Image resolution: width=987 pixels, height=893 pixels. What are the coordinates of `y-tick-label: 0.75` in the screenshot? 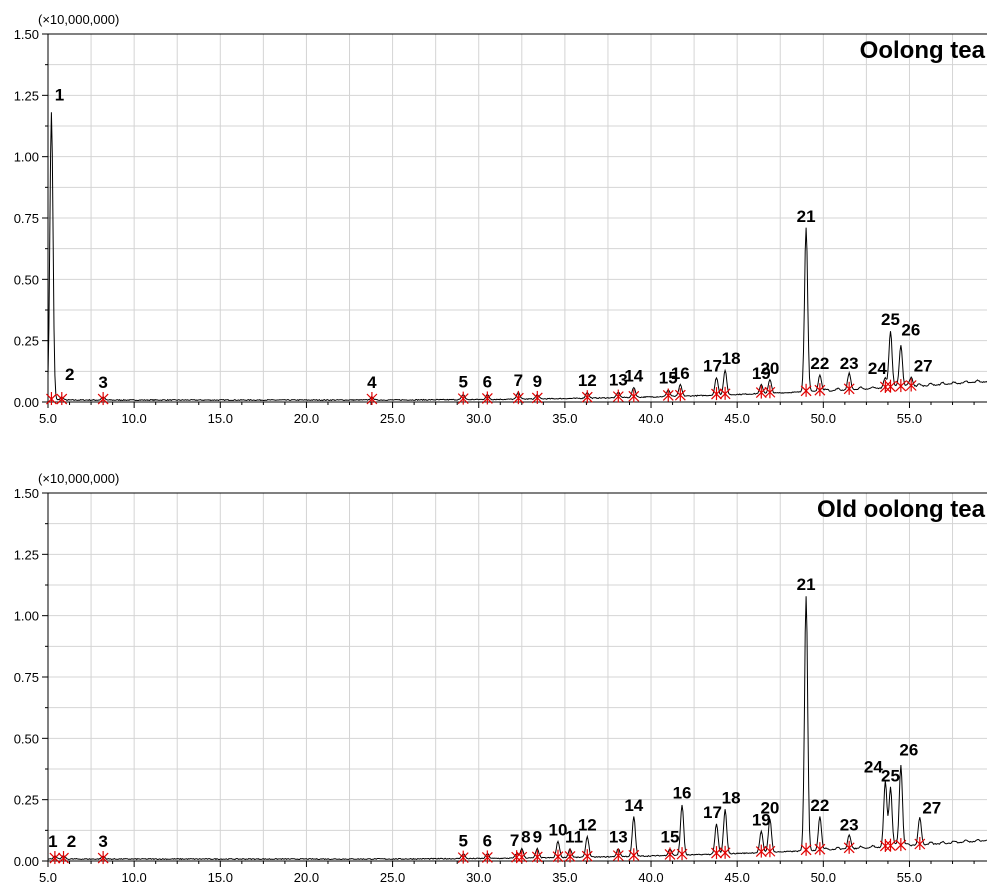 It's located at (26, 218).